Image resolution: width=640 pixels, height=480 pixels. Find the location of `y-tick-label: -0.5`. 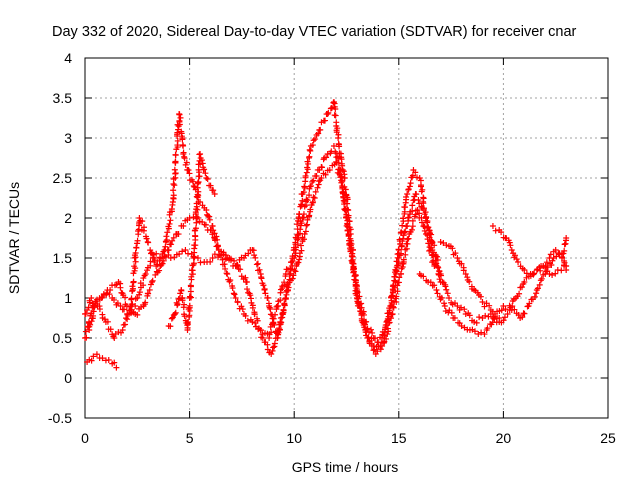

y-tick-label: -0.5 is located at coordinates (60, 418).